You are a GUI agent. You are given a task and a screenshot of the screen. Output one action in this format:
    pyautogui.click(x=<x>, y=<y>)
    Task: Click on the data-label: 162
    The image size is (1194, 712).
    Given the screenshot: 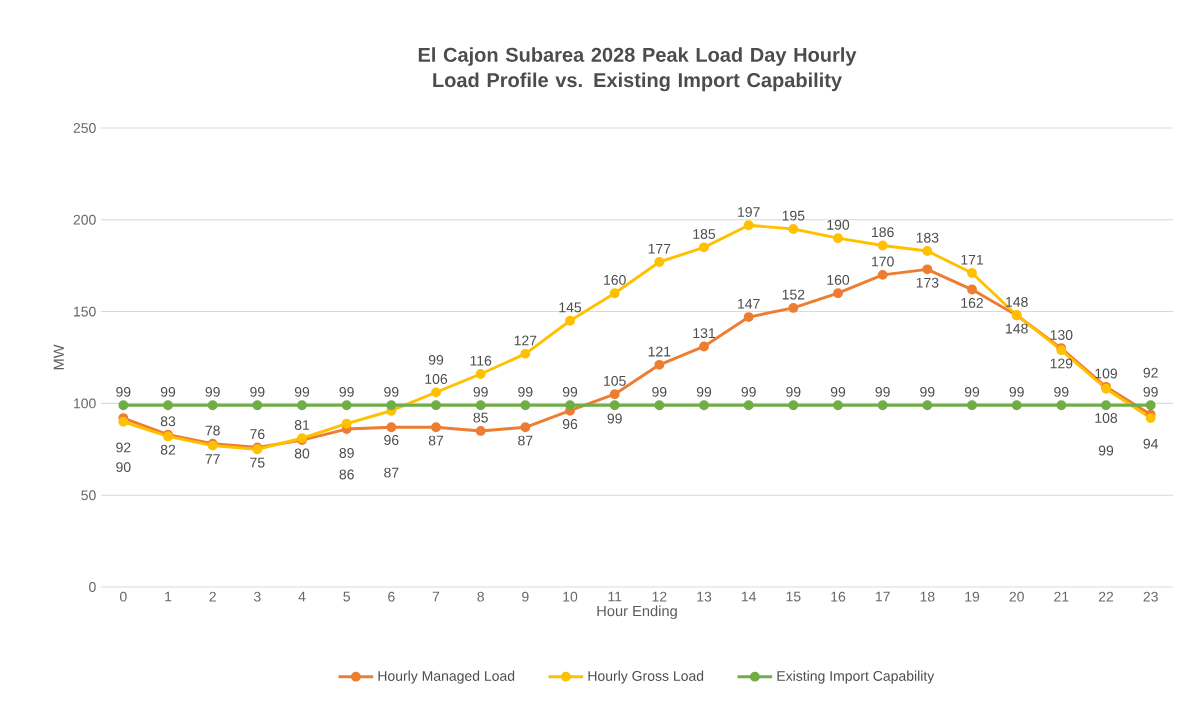 What is the action you would take?
    pyautogui.click(x=972, y=302)
    